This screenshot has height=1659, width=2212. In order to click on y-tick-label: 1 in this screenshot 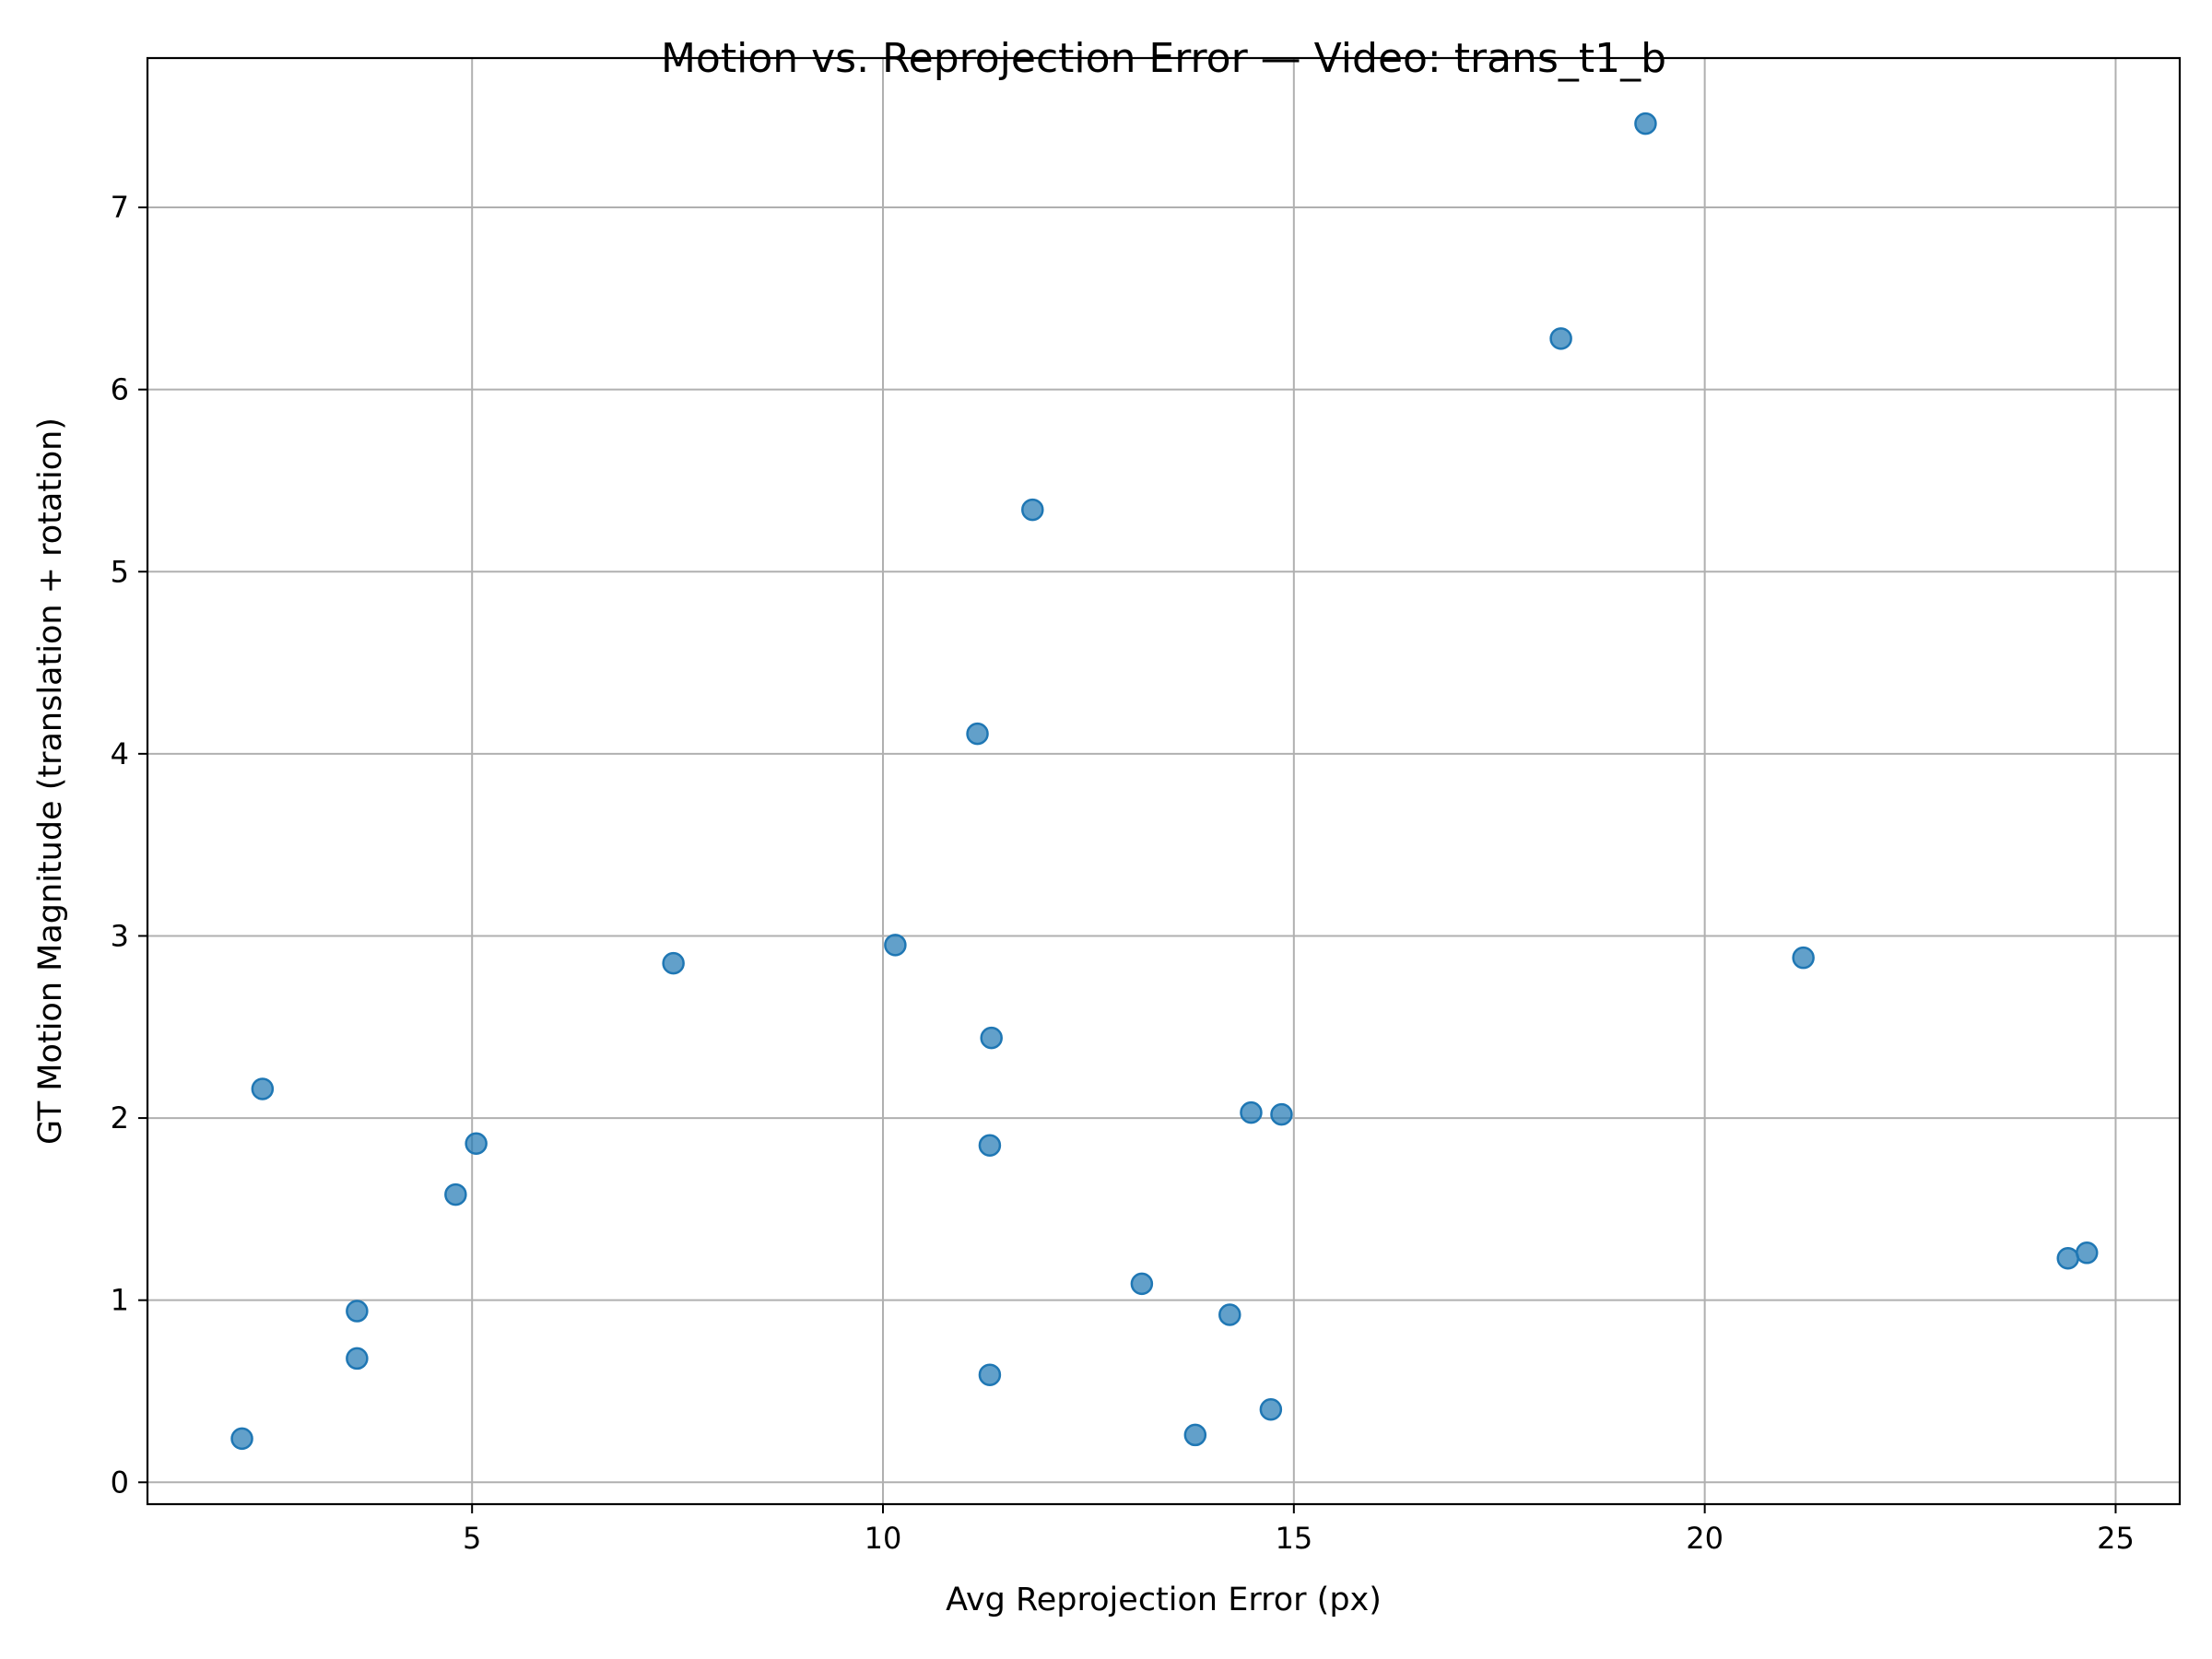, I will do `click(120, 1300)`.